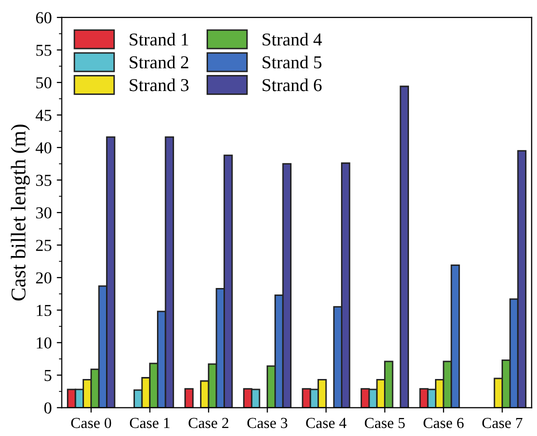  I want to click on y-tick-label: 40, so click(44, 148).